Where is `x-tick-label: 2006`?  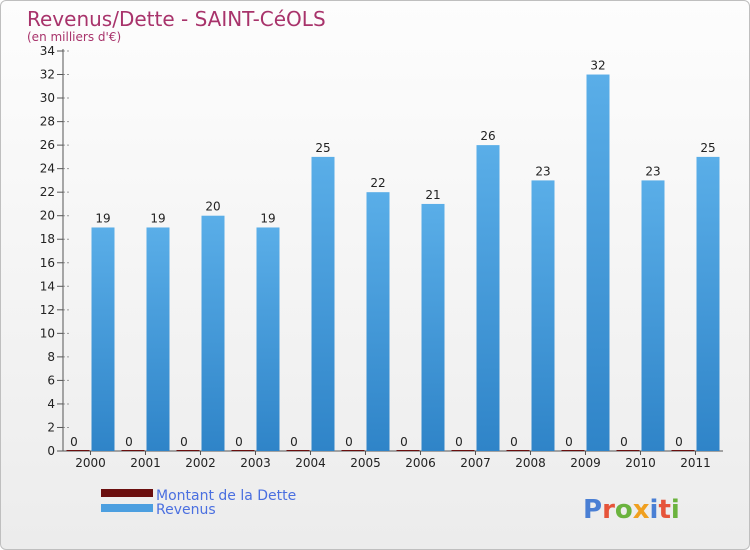
x-tick-label: 2006 is located at coordinates (420, 463).